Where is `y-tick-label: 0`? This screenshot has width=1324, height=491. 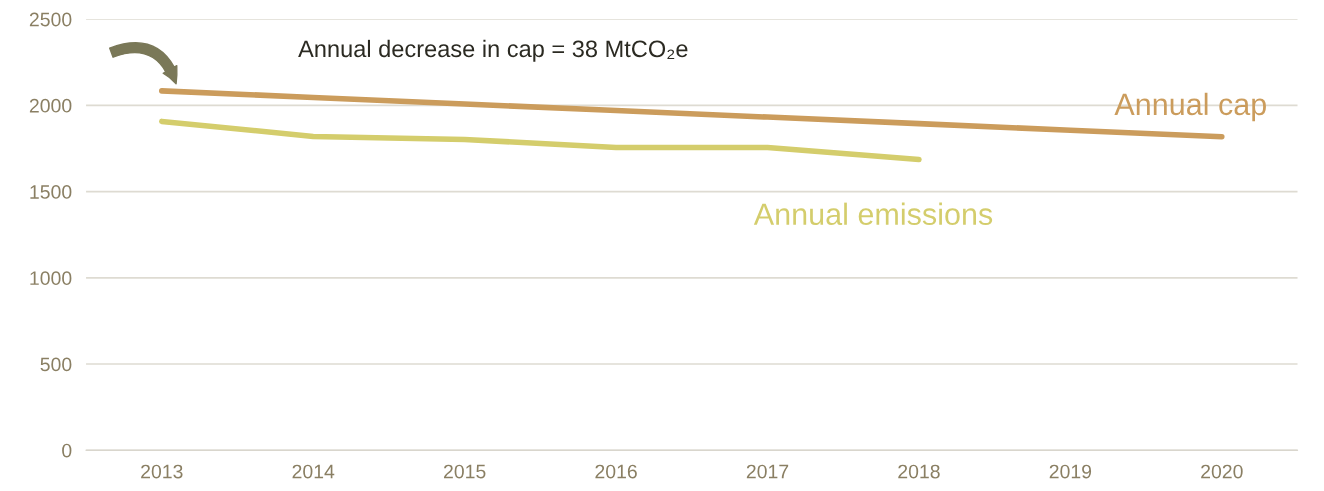 y-tick-label: 0 is located at coordinates (67, 450).